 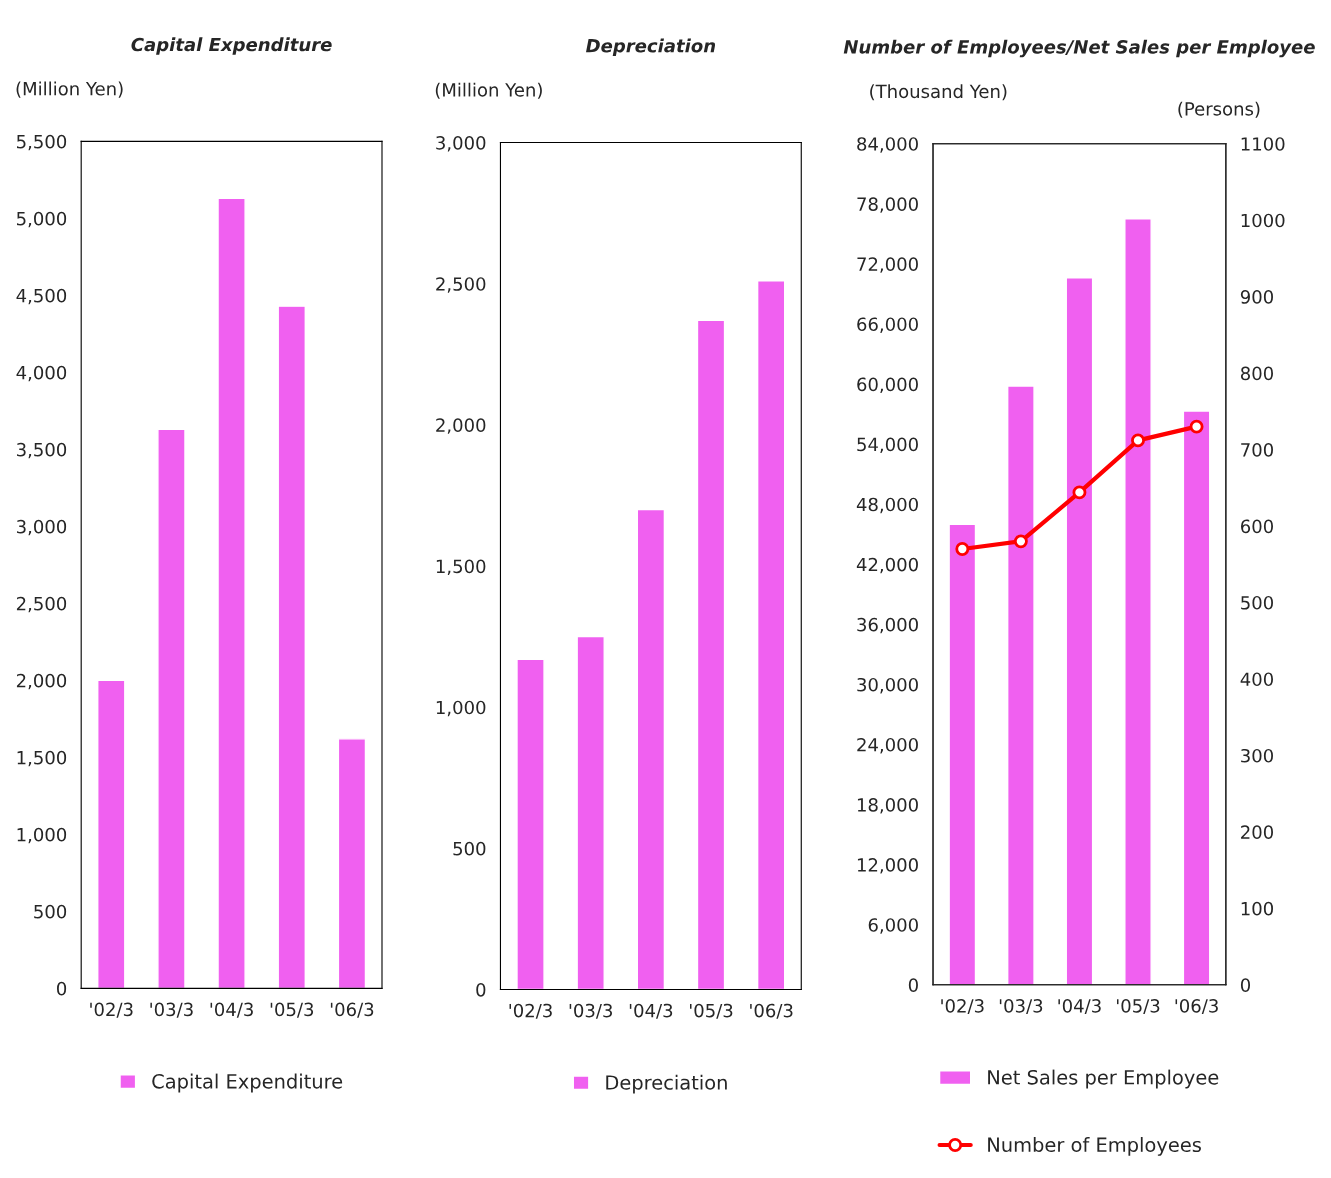 What do you see at coordinates (42, 219) in the screenshot?
I see `y-tick-label: 5,000` at bounding box center [42, 219].